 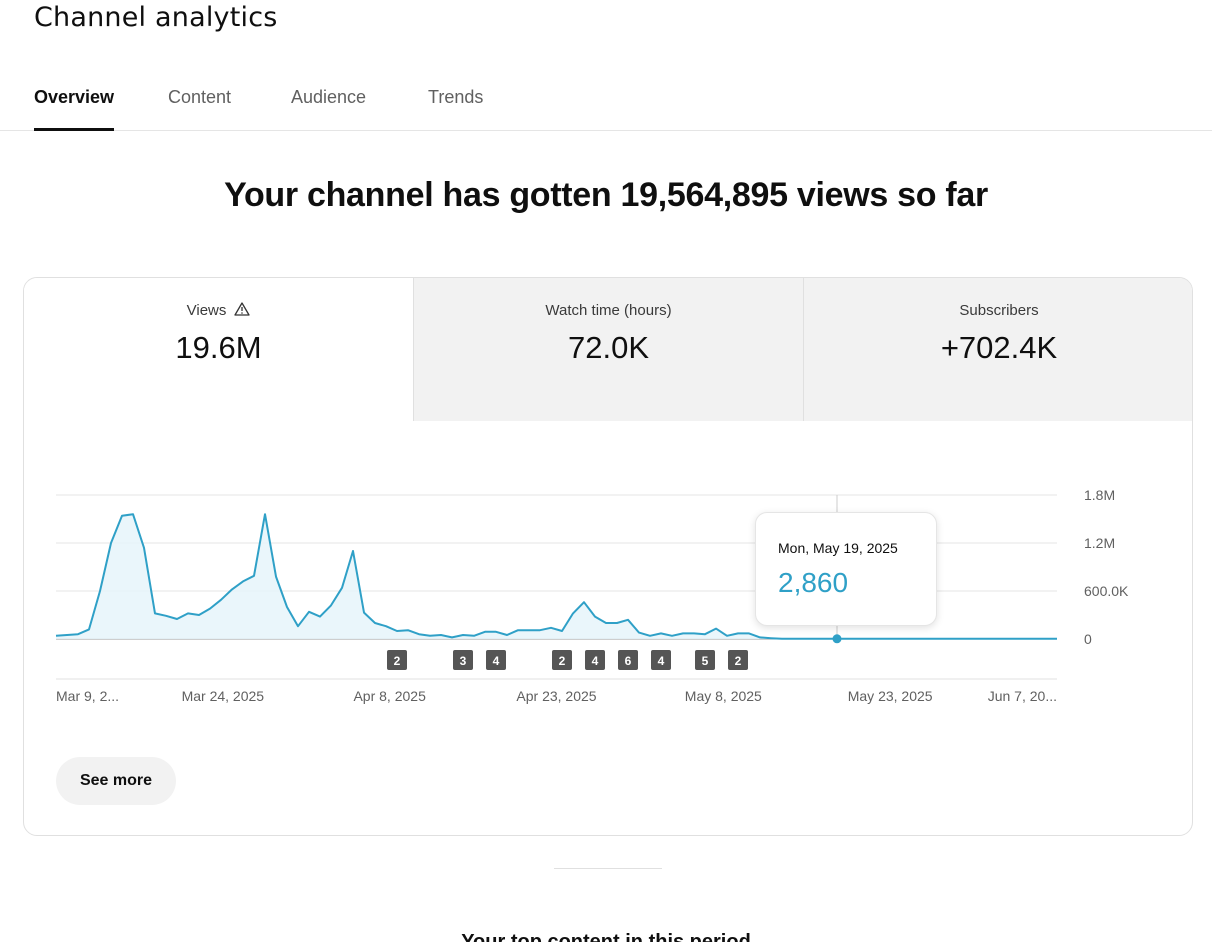 I want to click on page-title: Channel analytics, so click(x=156, y=17).